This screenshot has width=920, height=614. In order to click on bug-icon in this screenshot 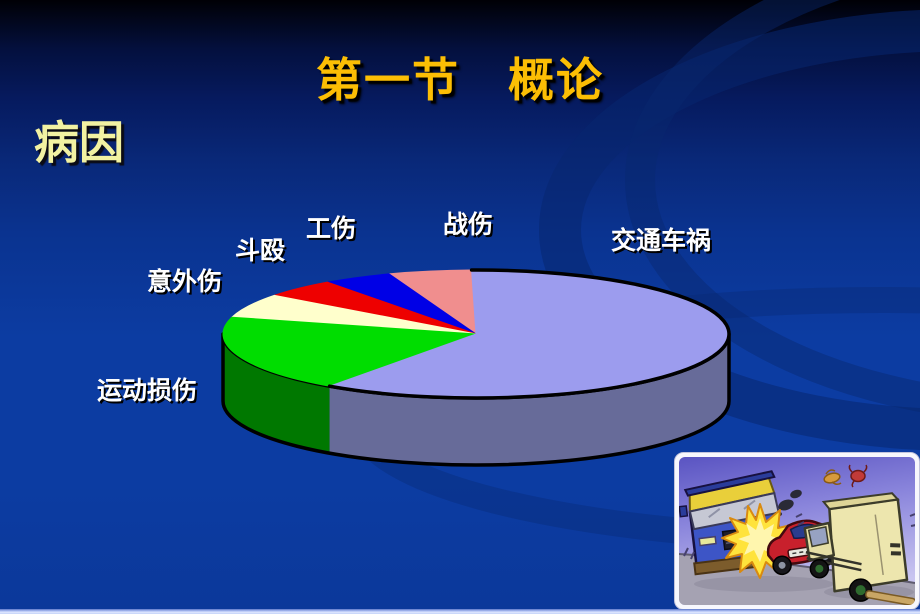, I will do `click(858, 476)`.